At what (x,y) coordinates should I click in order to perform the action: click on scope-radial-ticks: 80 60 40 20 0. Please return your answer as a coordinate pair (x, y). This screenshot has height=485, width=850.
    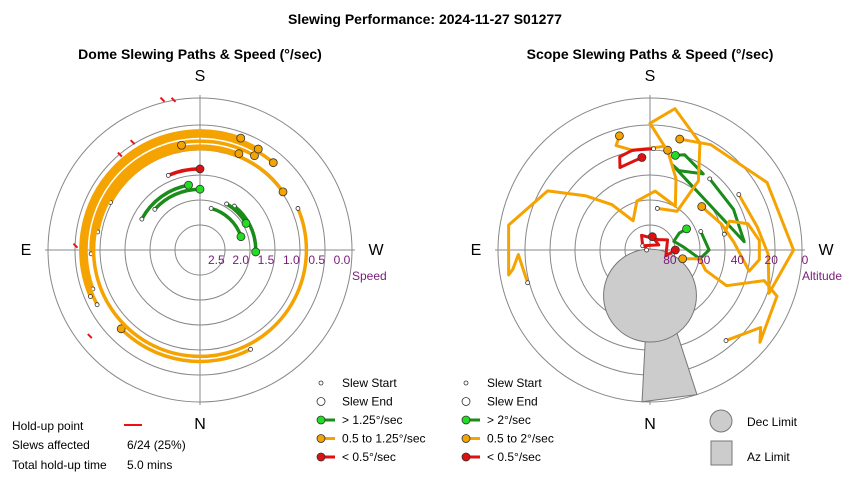
    Looking at the image, I should click on (735, 260).